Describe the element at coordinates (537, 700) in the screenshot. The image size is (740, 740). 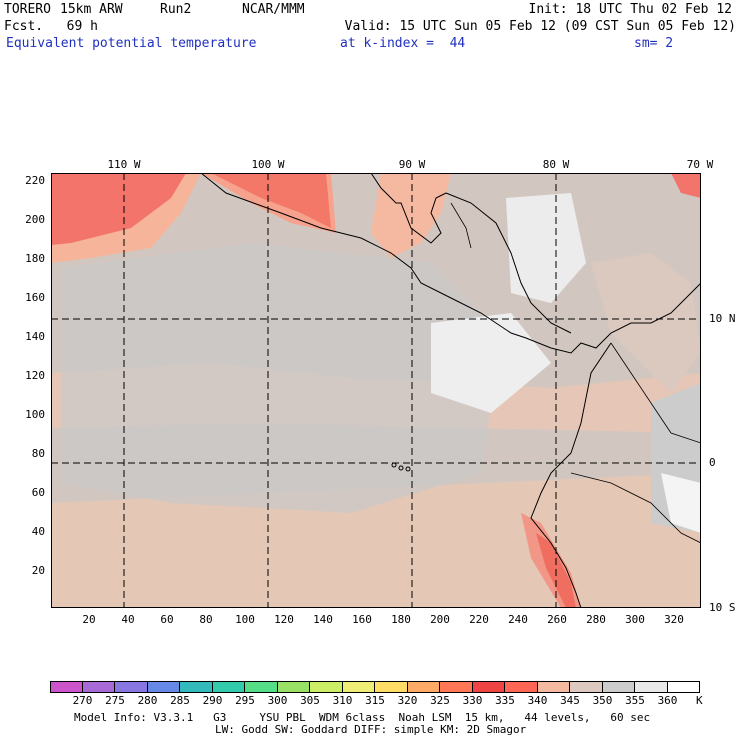
I see `colorbar-label: 340` at that location.